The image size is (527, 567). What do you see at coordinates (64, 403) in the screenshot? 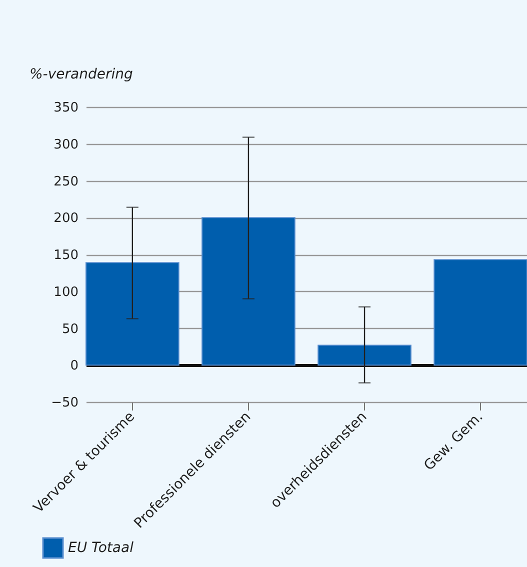
I see `y-tick-label: −50` at bounding box center [64, 403].